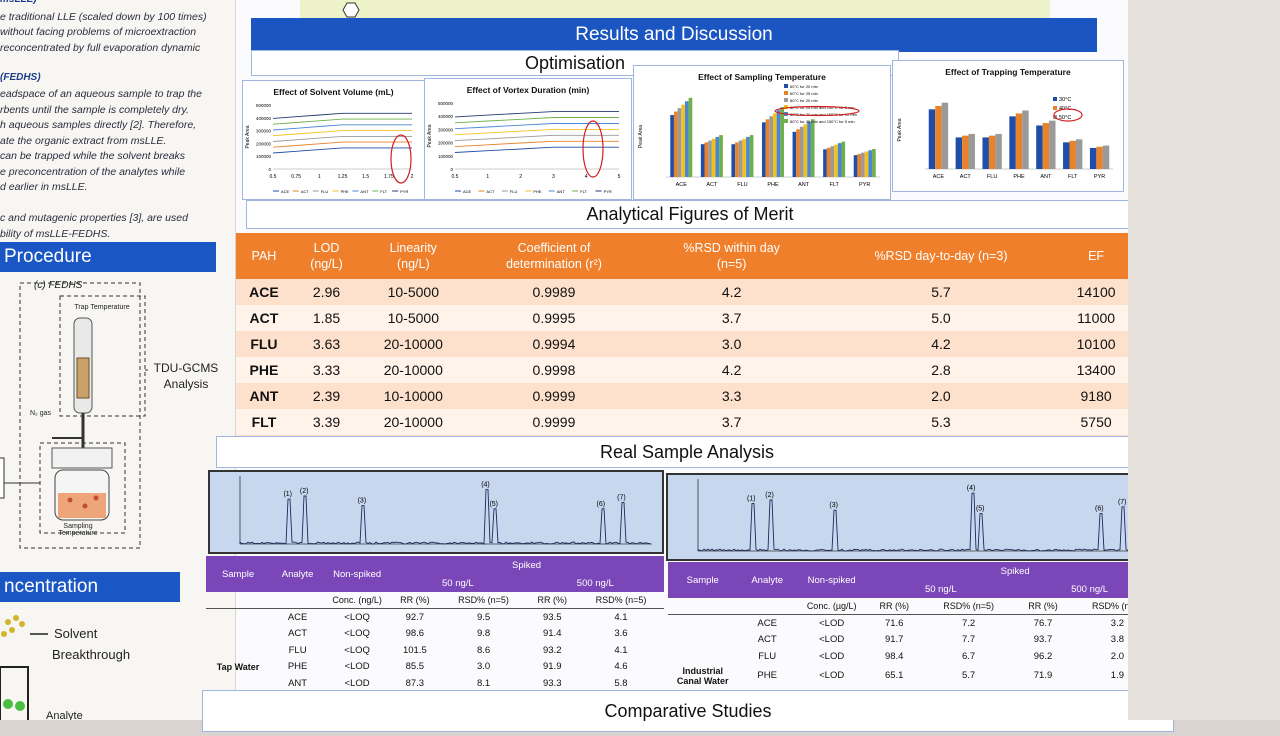 This screenshot has height=736, width=1280. I want to click on table-row: FLT3.3920-100000.99993.75.35750, so click(683, 422).